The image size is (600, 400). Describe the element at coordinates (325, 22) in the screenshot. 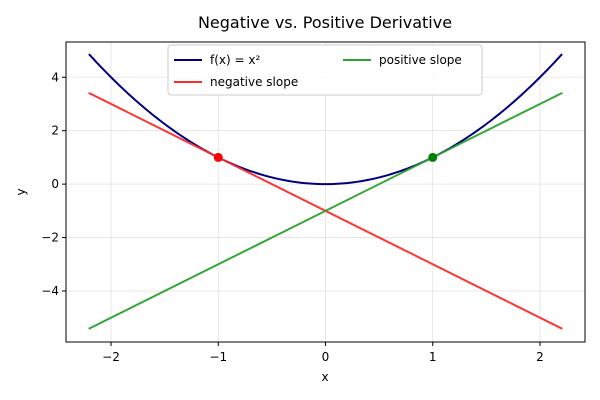

I see `chart-title: Negative vs. Positive Derivative` at that location.